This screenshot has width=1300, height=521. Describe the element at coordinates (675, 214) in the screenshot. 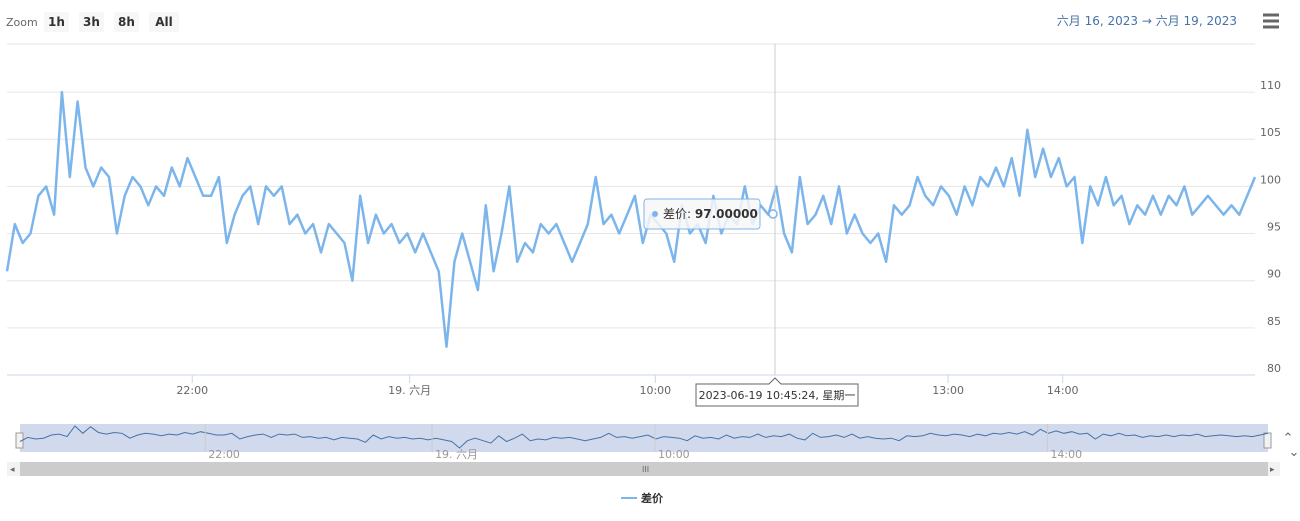

I see `tooltip-series: 差价` at that location.